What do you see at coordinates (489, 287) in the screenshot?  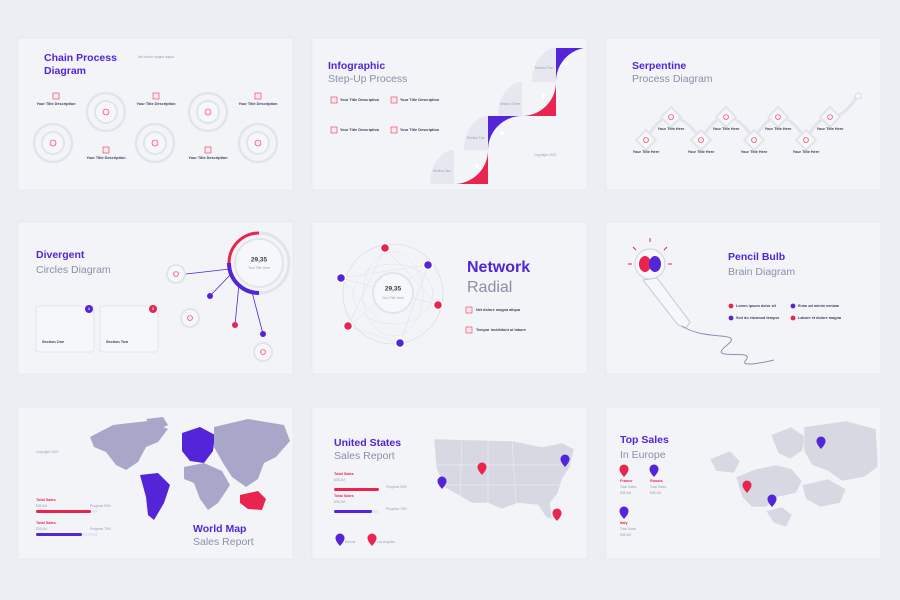 I see `slide-subtitle: Radial` at bounding box center [489, 287].